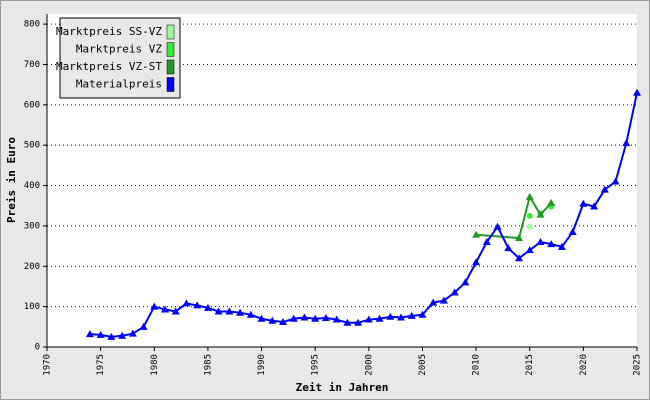  Describe the element at coordinates (530, 365) in the screenshot. I see `x-tick-label: 2015` at that location.